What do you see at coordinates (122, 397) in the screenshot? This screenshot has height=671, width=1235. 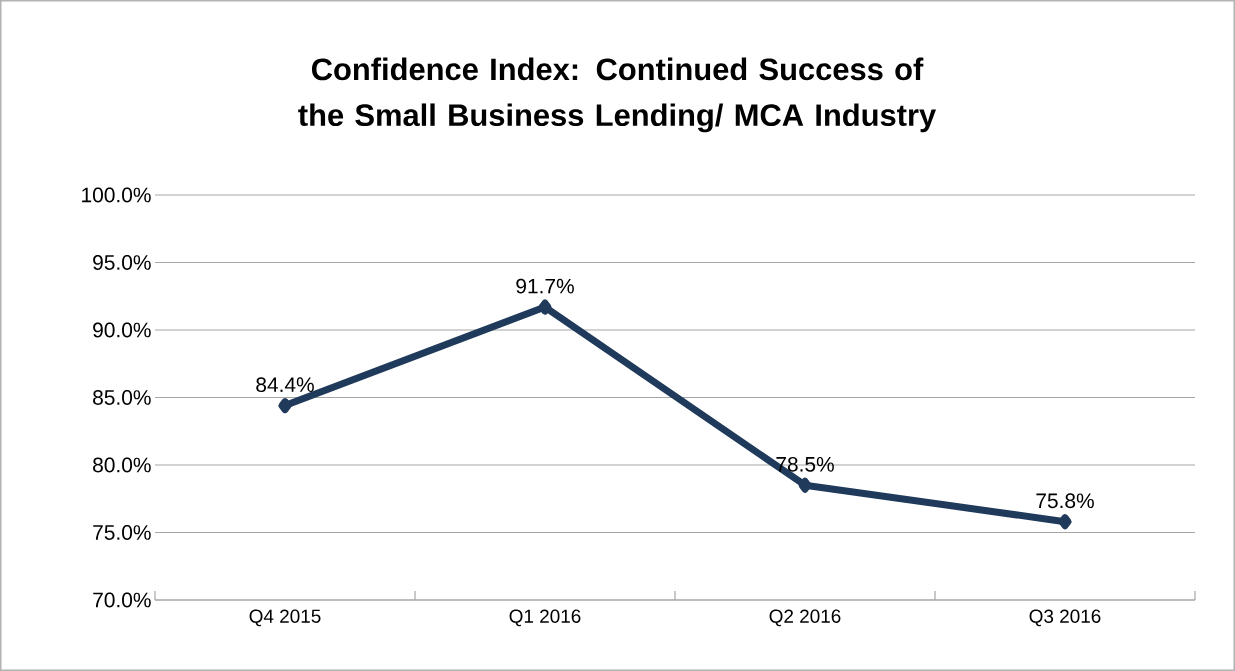 I see `y-tick-label: 85.0%` at bounding box center [122, 397].